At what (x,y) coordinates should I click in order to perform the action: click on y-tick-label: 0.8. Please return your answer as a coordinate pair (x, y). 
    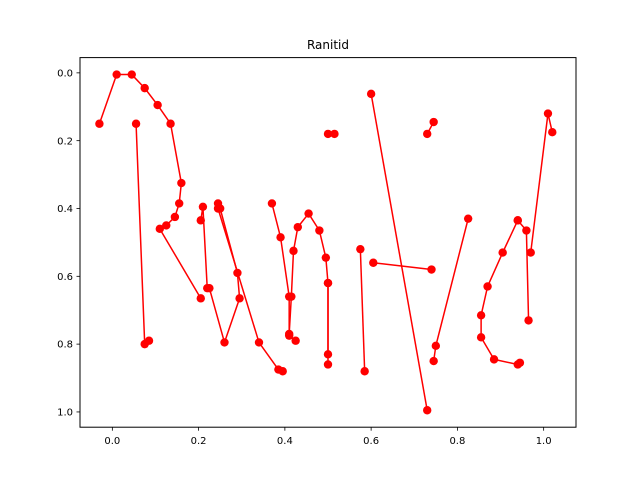
    Looking at the image, I should click on (65, 345).